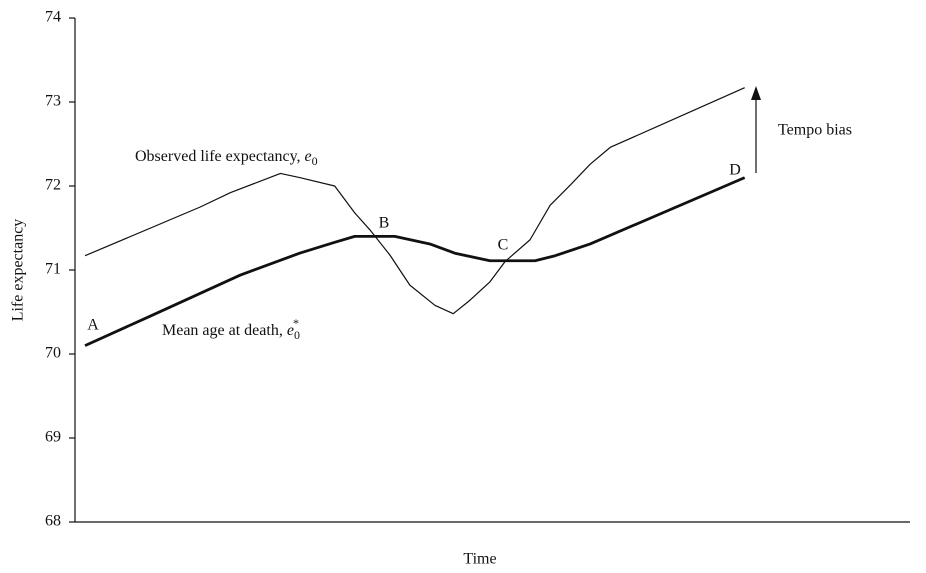  Describe the element at coordinates (503, 245) in the screenshot. I see `point-label: C` at that location.